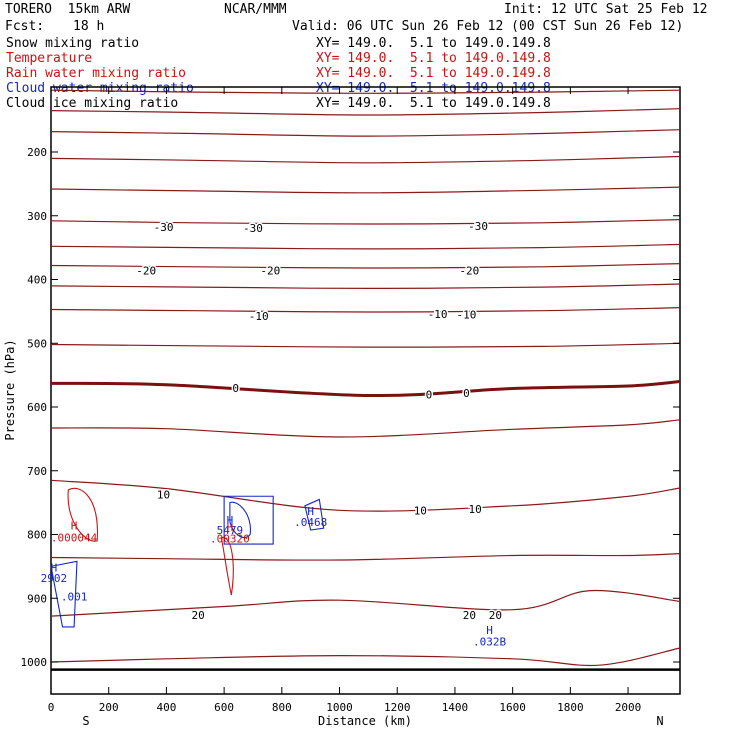 The height and width of the screenshot is (740, 740). Describe the element at coordinates (365, 246) in the screenshot. I see `isotherm-m25` at that location.